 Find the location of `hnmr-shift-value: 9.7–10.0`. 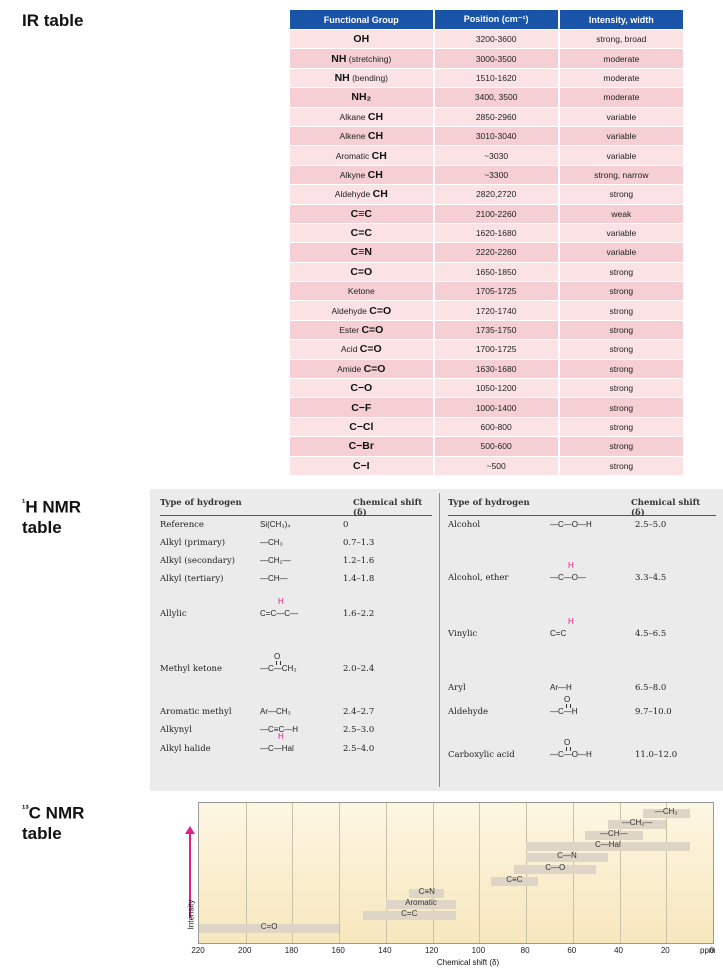

hnmr-shift-value: 9.7–10.0 is located at coordinates (653, 712).